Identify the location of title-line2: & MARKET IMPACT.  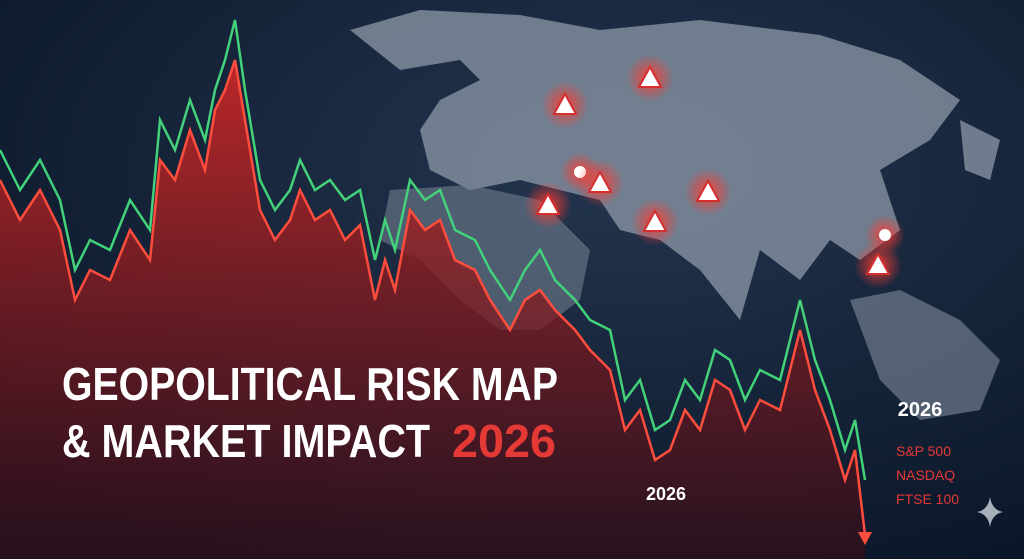
(246, 441).